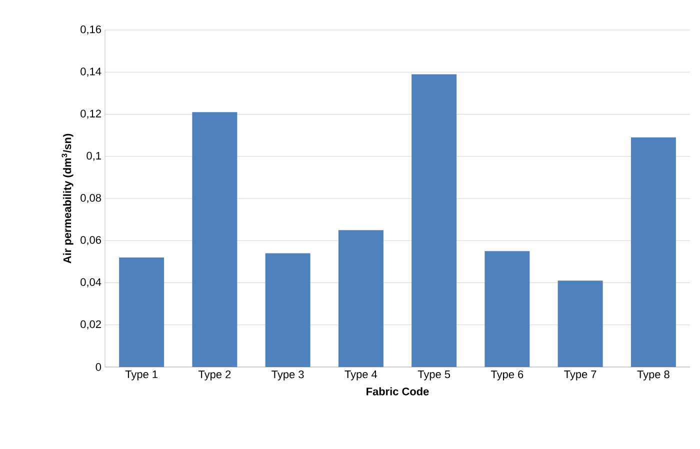  I want to click on x-tick-label: Type 4, so click(361, 375).